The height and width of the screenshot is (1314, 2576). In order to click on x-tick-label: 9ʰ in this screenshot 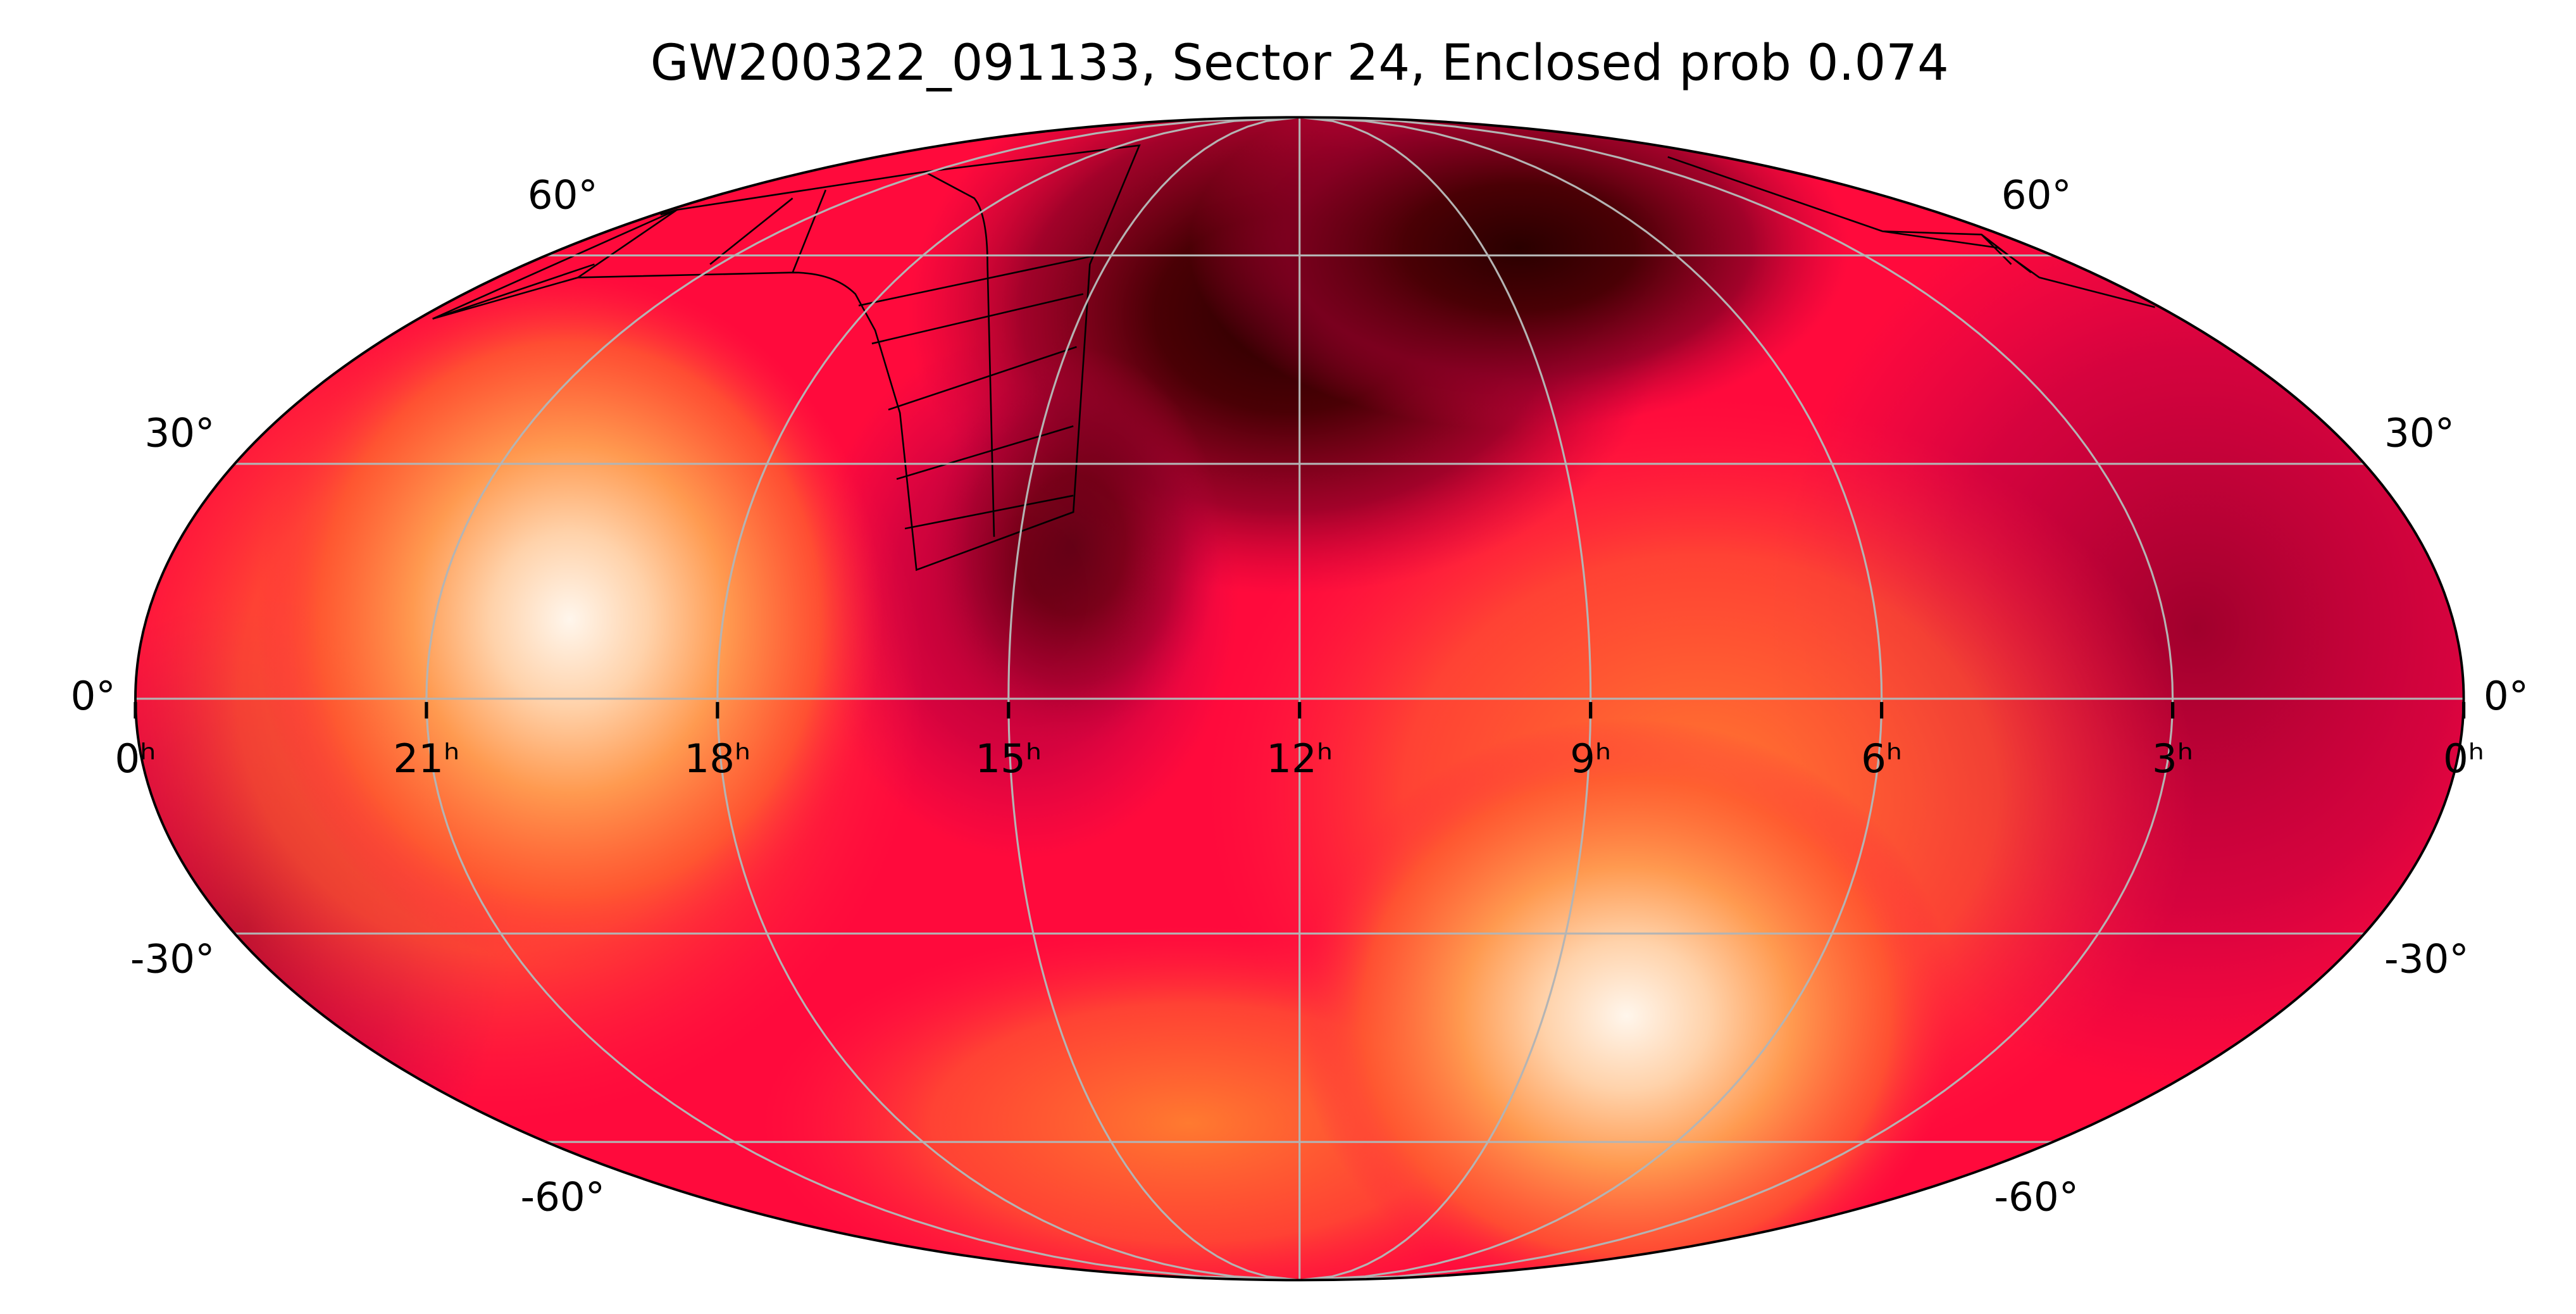, I will do `click(1591, 758)`.